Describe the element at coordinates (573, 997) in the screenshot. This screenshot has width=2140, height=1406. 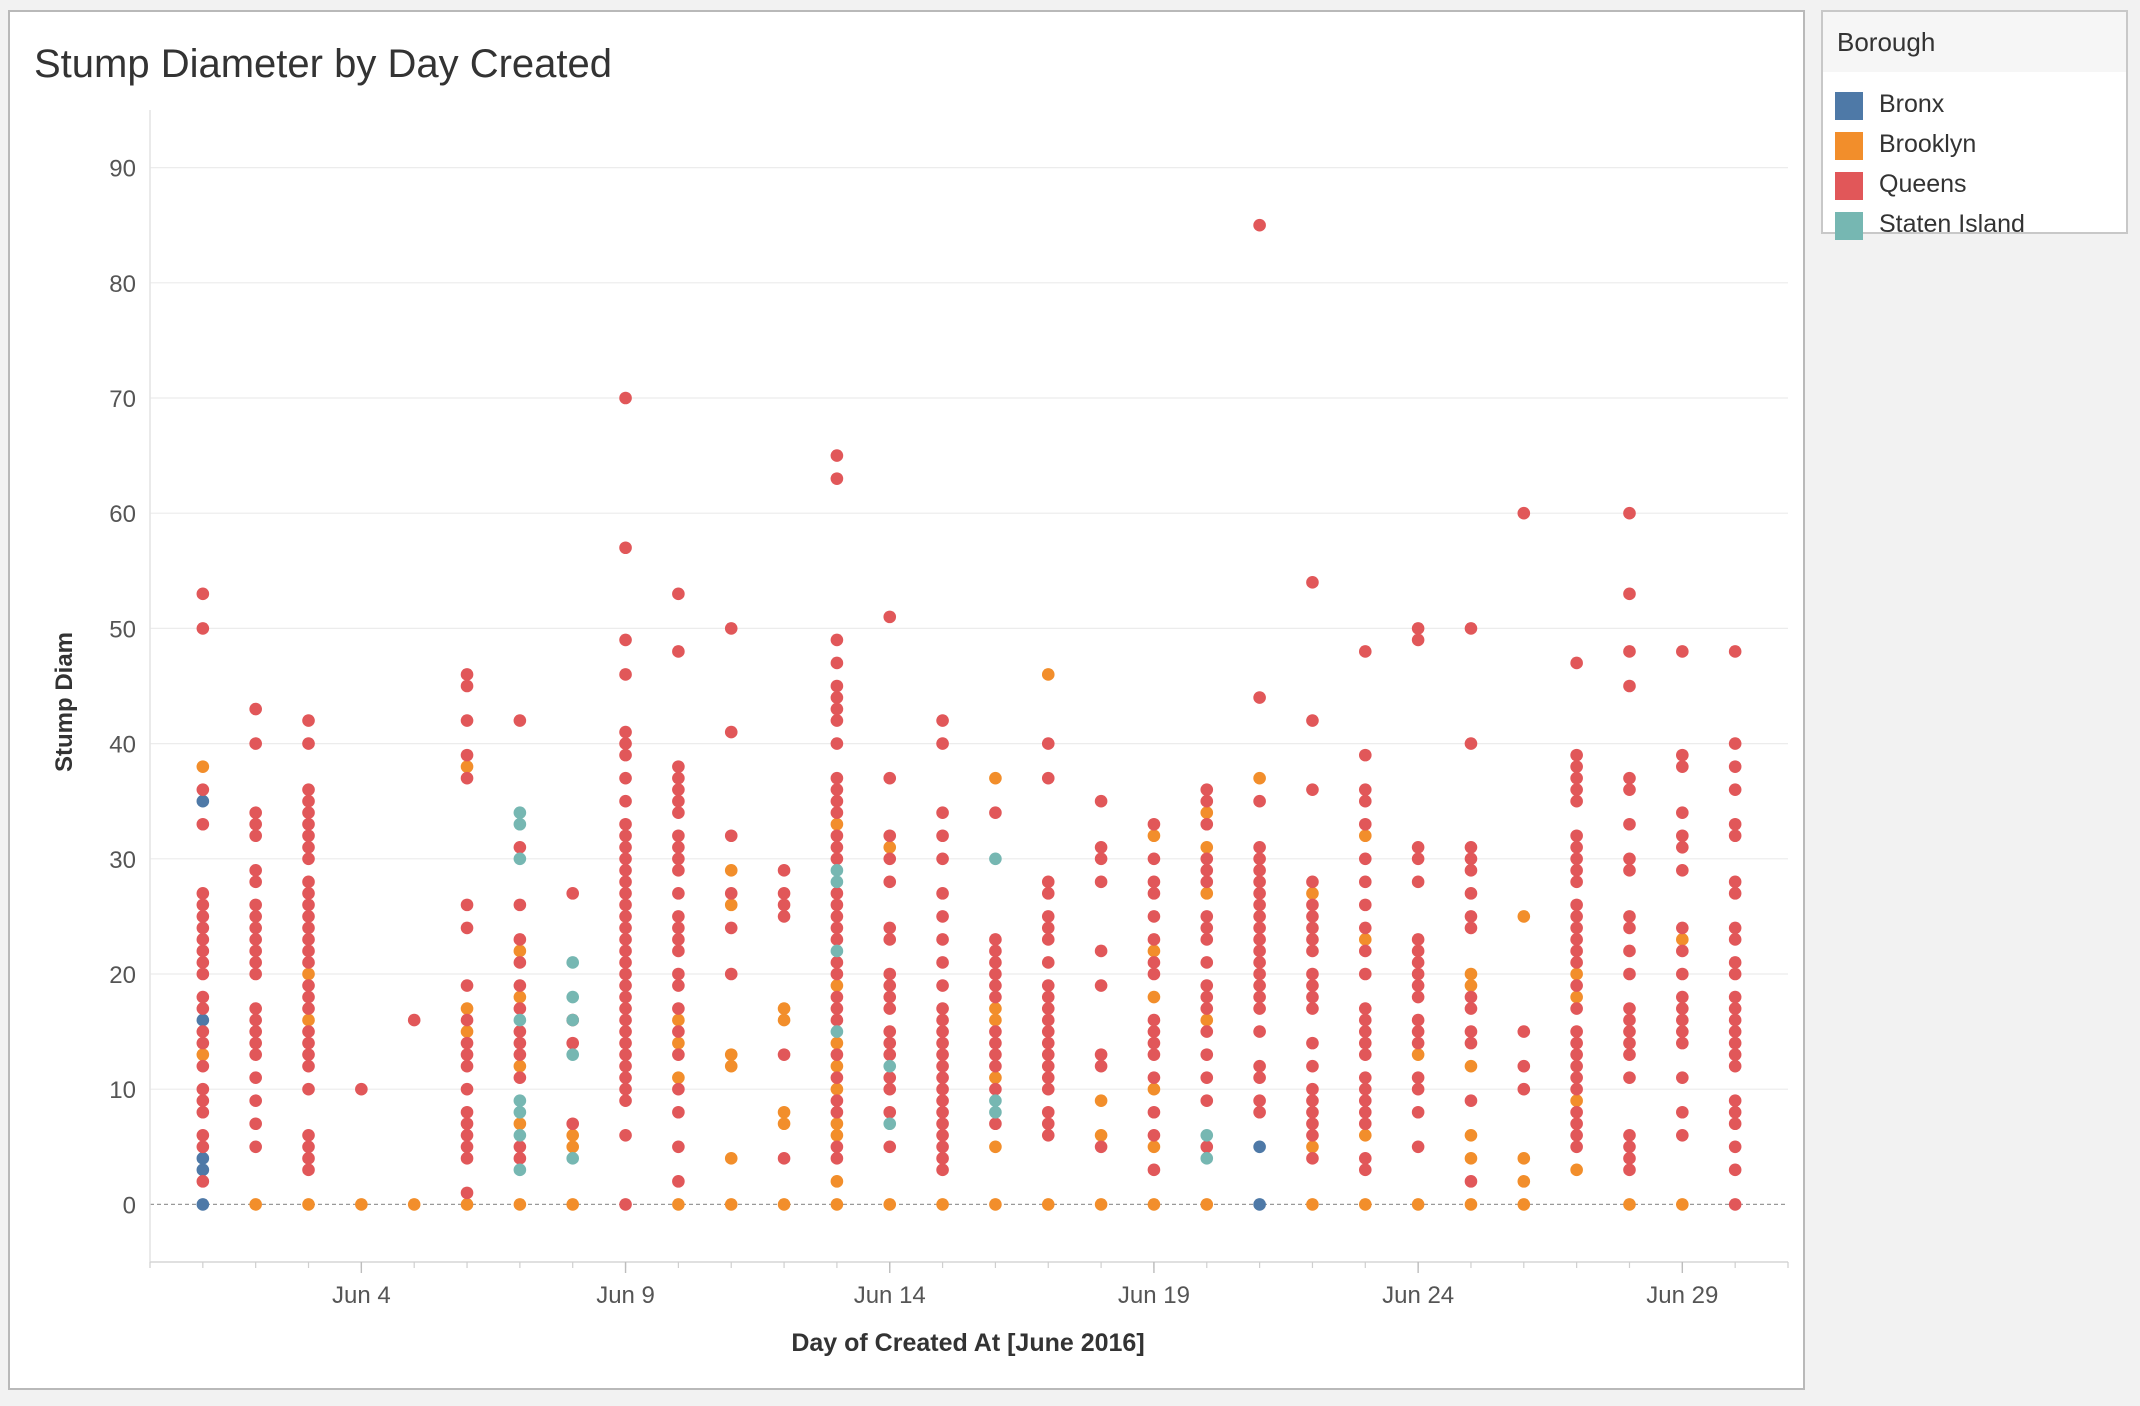
I see `point-staten-island` at that location.